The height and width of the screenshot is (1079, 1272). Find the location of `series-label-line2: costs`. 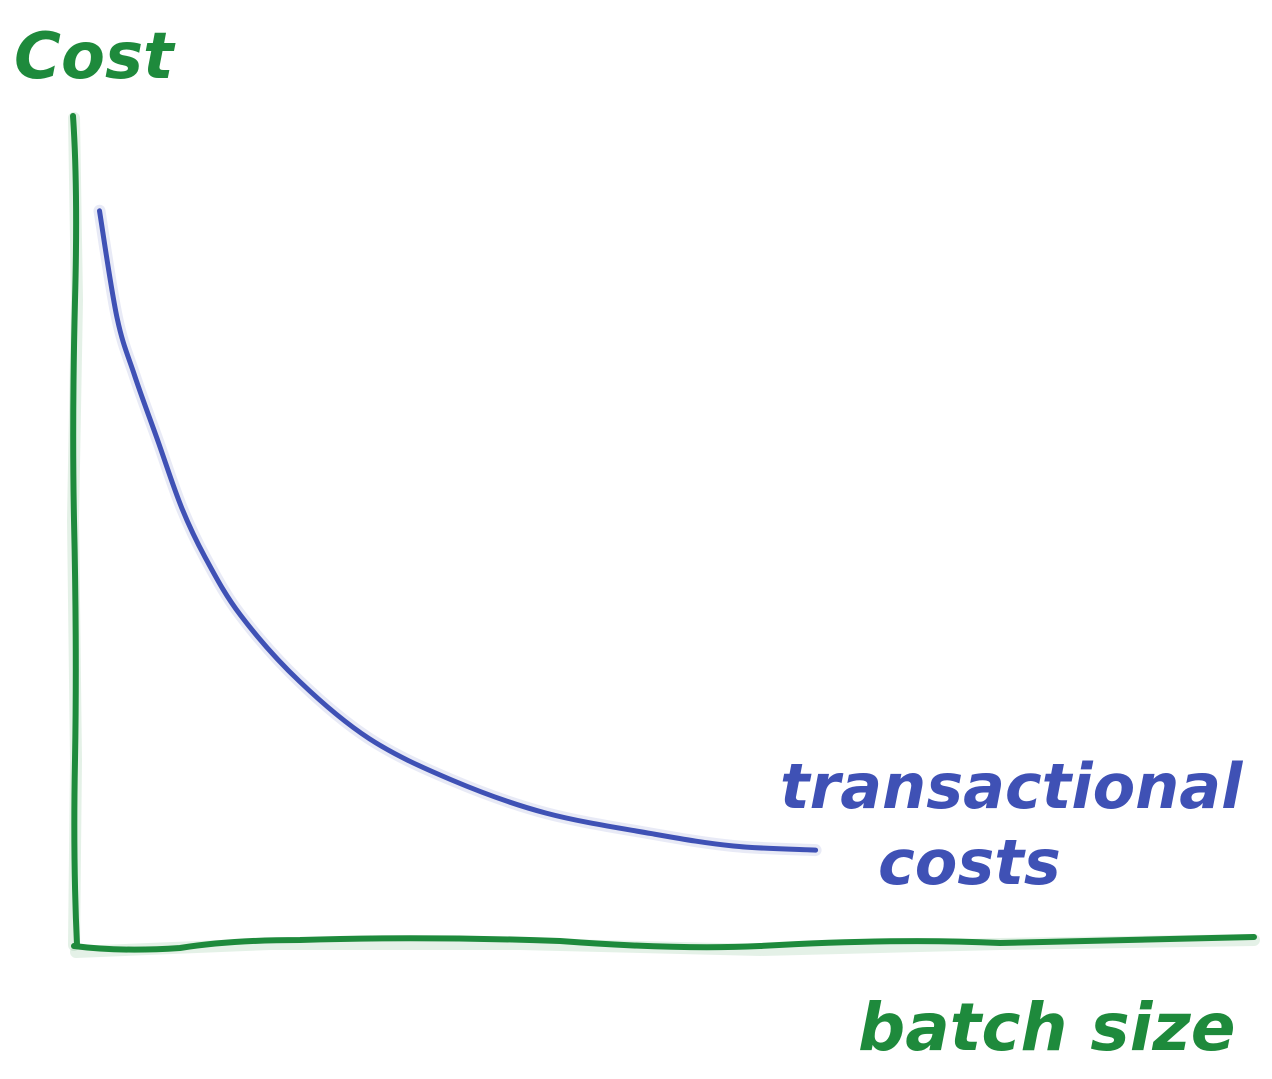

series-label-line2: costs is located at coordinates (969, 862).